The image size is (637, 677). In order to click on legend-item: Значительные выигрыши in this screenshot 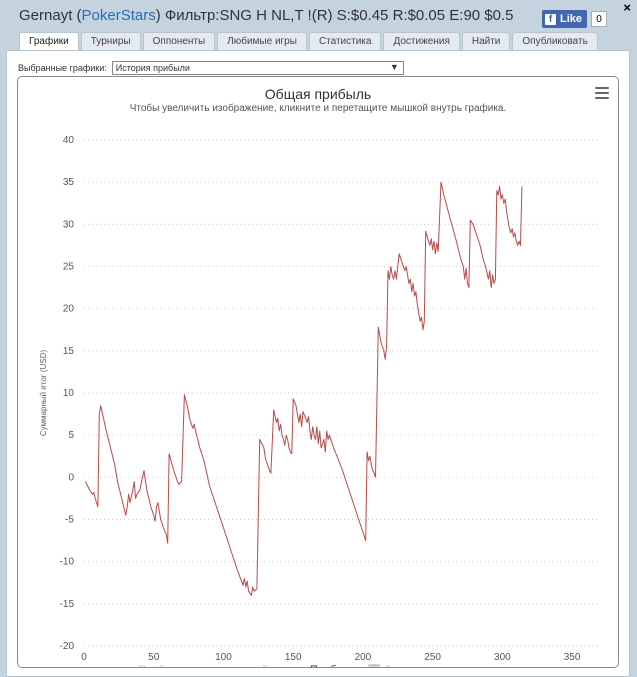, I will do `click(449, 665)`.